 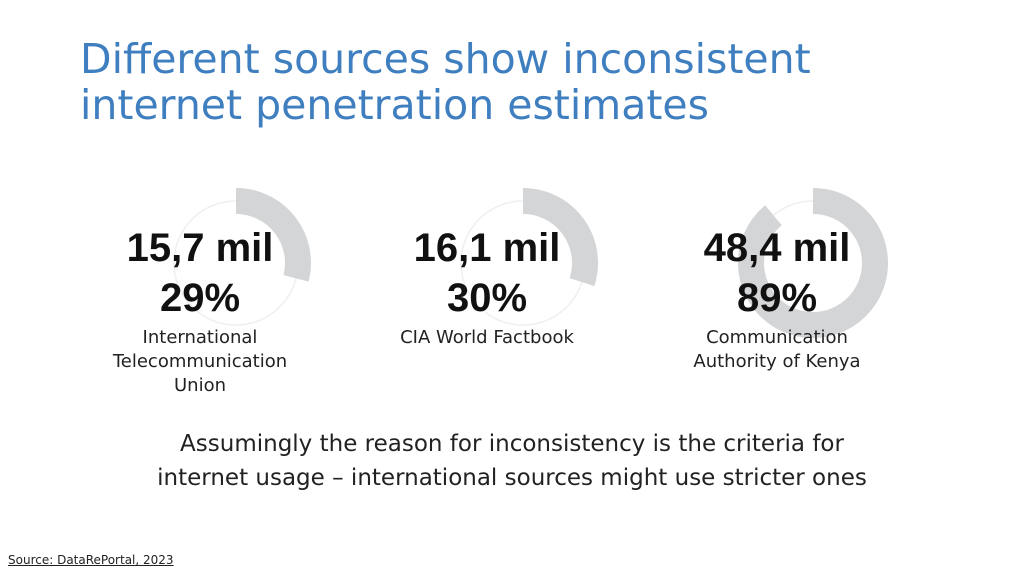 What do you see at coordinates (394, 105) in the screenshot?
I see `title-line-2: internet penetration estimates` at bounding box center [394, 105].